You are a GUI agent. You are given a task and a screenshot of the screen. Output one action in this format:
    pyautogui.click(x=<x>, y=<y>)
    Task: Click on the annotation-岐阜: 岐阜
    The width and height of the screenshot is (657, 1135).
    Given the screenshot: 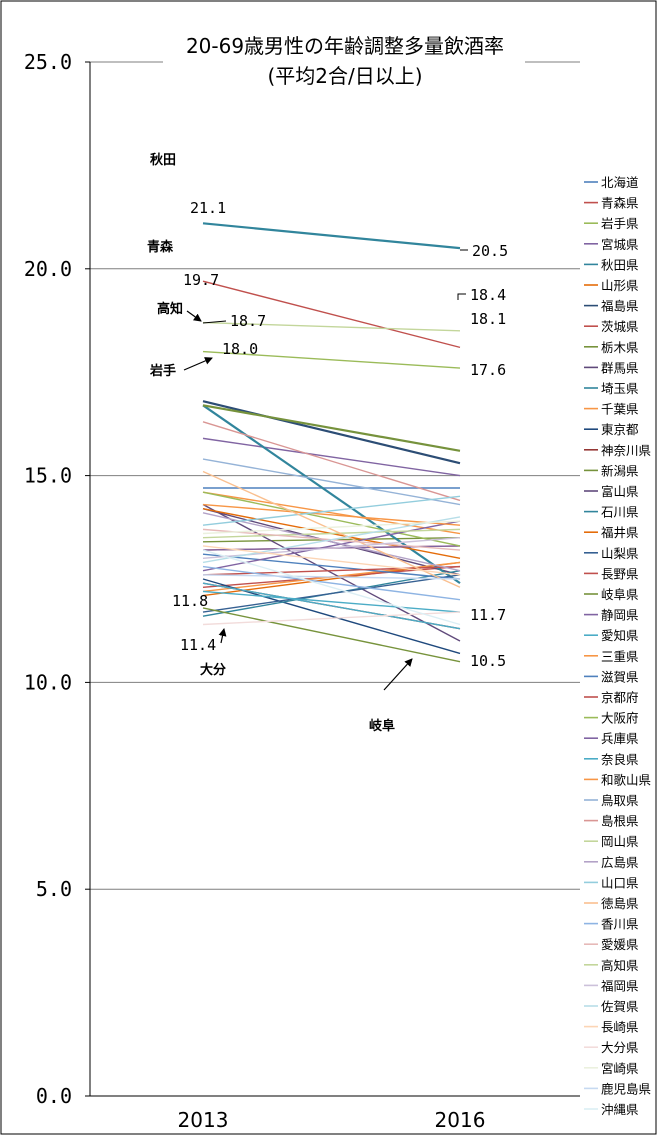 What is the action you would take?
    pyautogui.click(x=382, y=726)
    